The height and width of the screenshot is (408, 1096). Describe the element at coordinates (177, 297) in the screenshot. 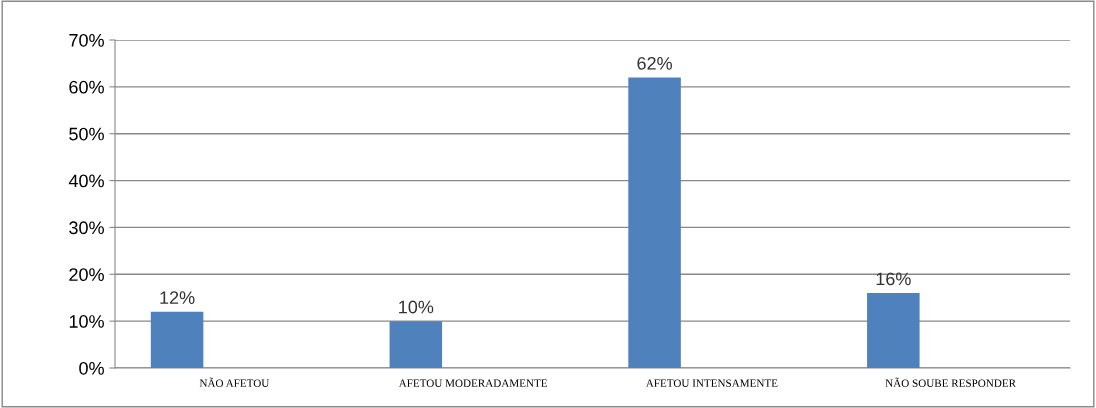

I see `data-label: 12%` at that location.